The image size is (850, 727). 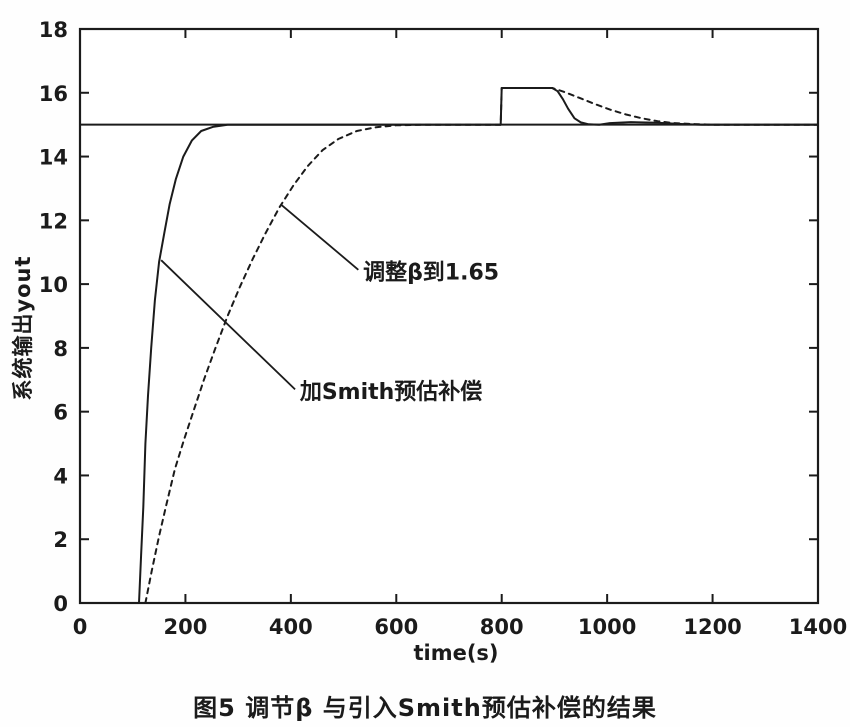 What do you see at coordinates (60, 540) in the screenshot?
I see `y-tick-label: 2` at bounding box center [60, 540].